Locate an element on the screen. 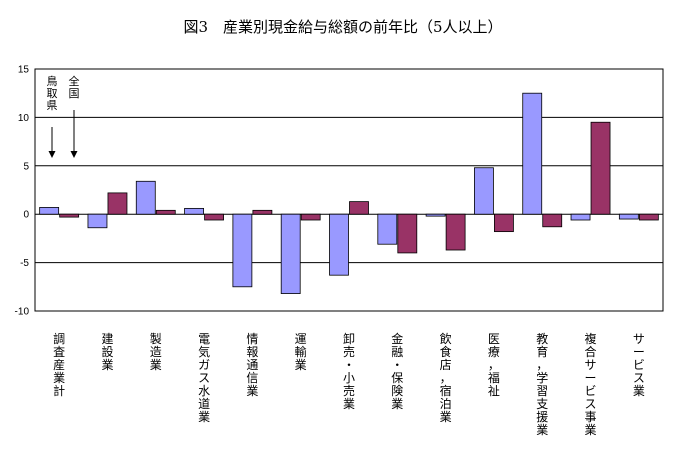 The height and width of the screenshot is (457, 687). chart-title: 図3 産業別現金給与総額の前年比（5人以上） is located at coordinates (342, 27).